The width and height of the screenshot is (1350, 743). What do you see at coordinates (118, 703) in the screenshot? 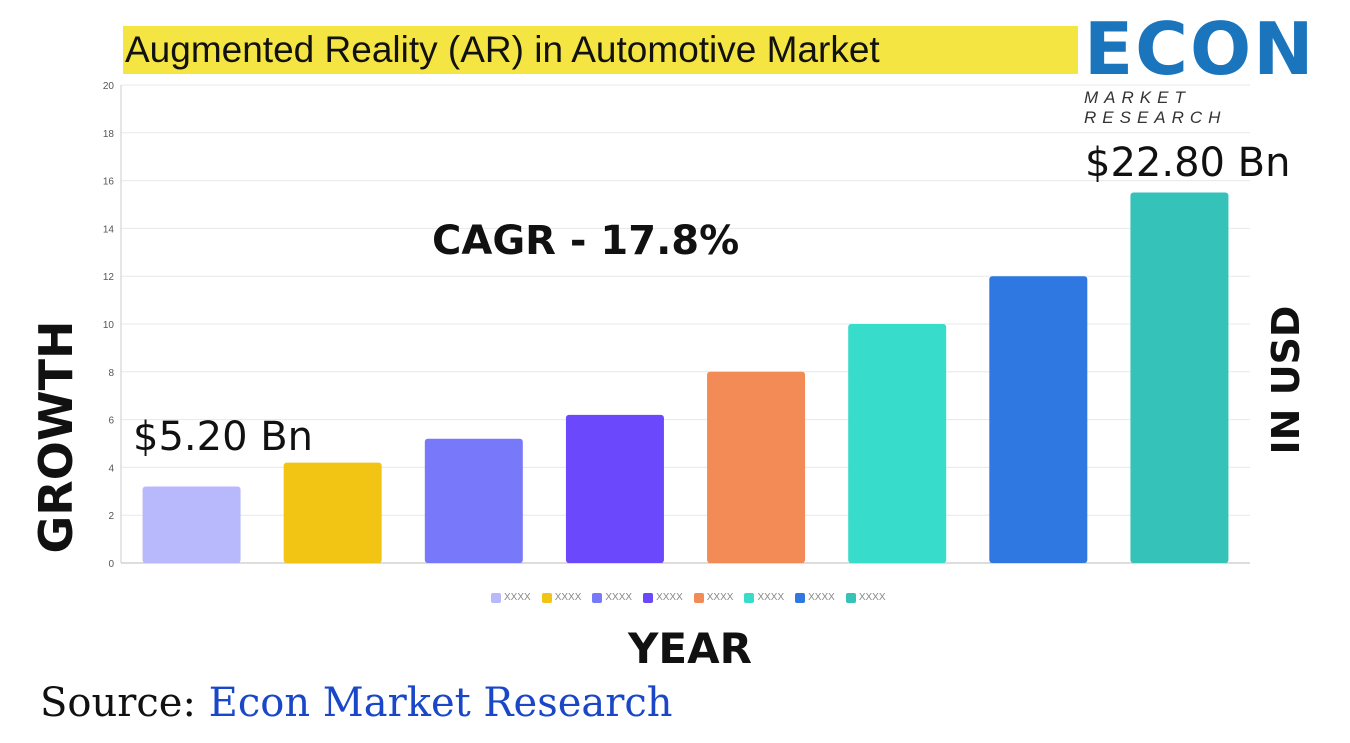
I see `source-label: Source:` at bounding box center [118, 703].